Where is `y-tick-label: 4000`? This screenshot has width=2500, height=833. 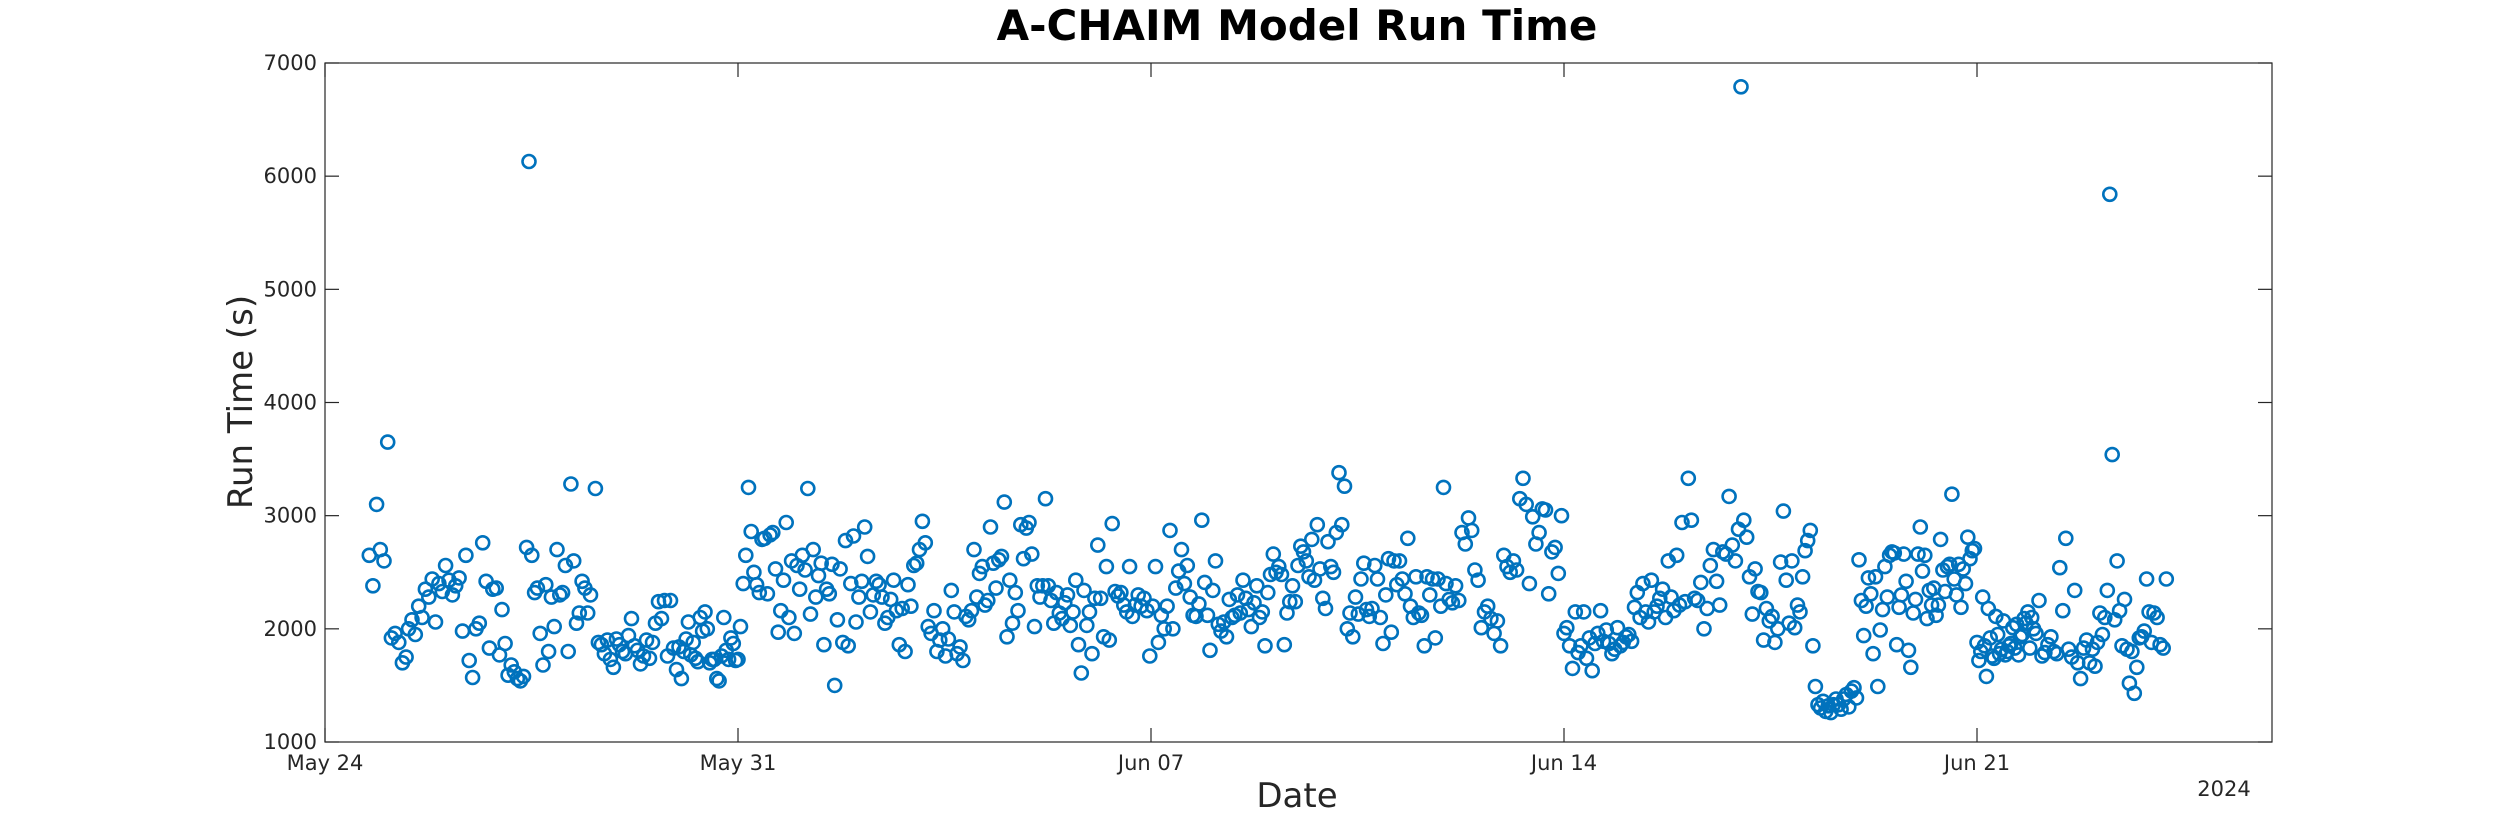 y-tick-label: 4000 is located at coordinates (290, 403).